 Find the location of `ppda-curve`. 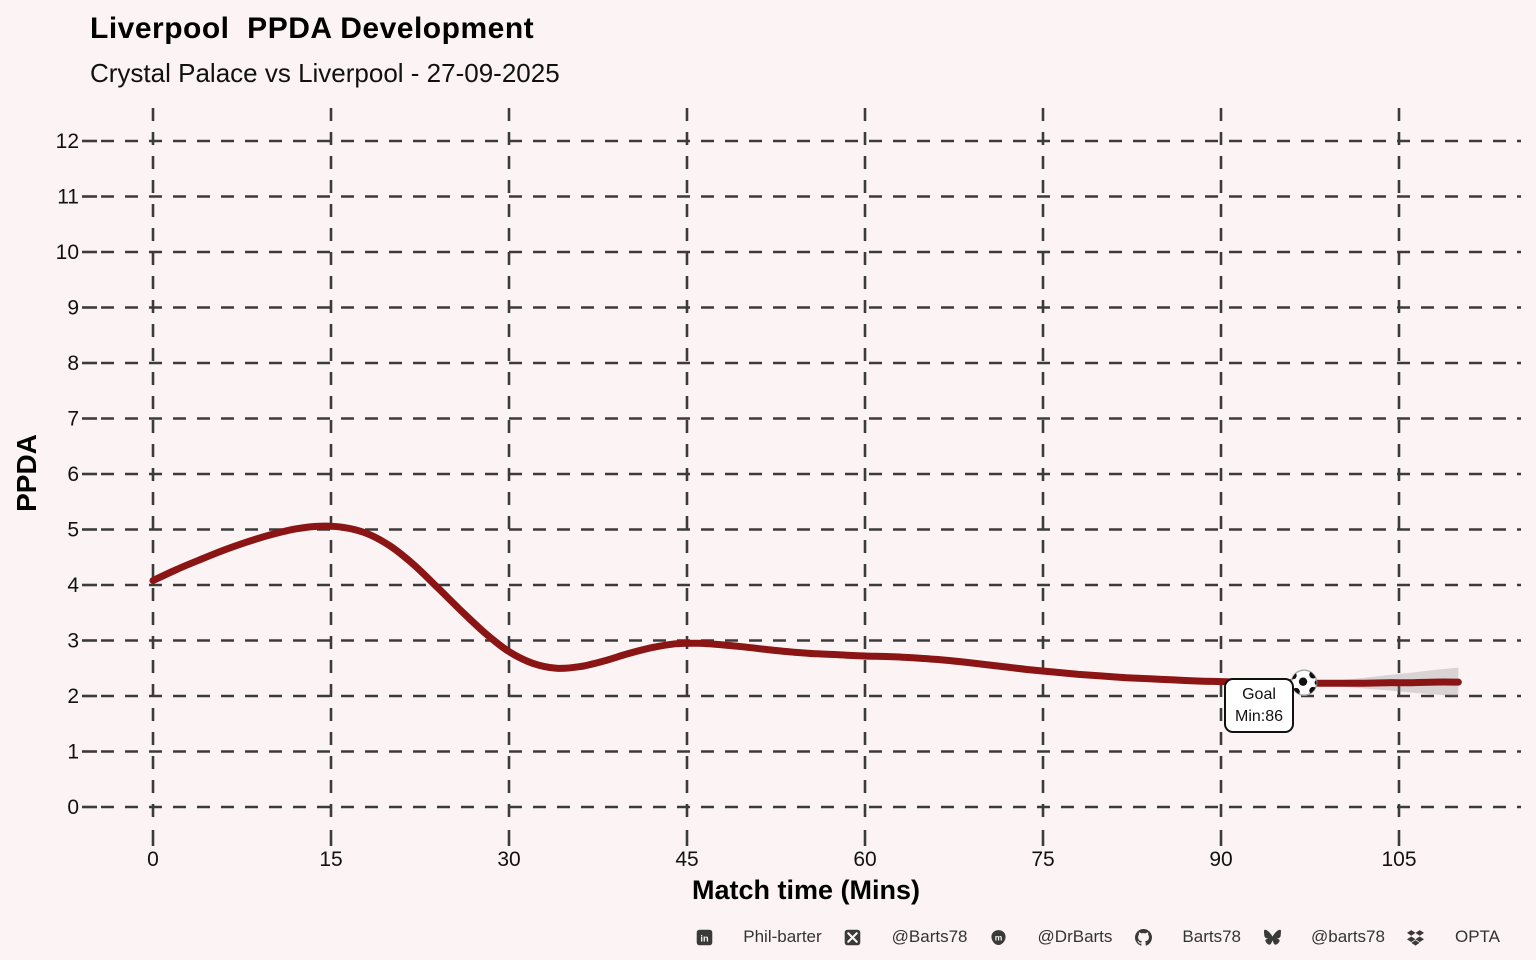

ppda-curve is located at coordinates (805, 604).